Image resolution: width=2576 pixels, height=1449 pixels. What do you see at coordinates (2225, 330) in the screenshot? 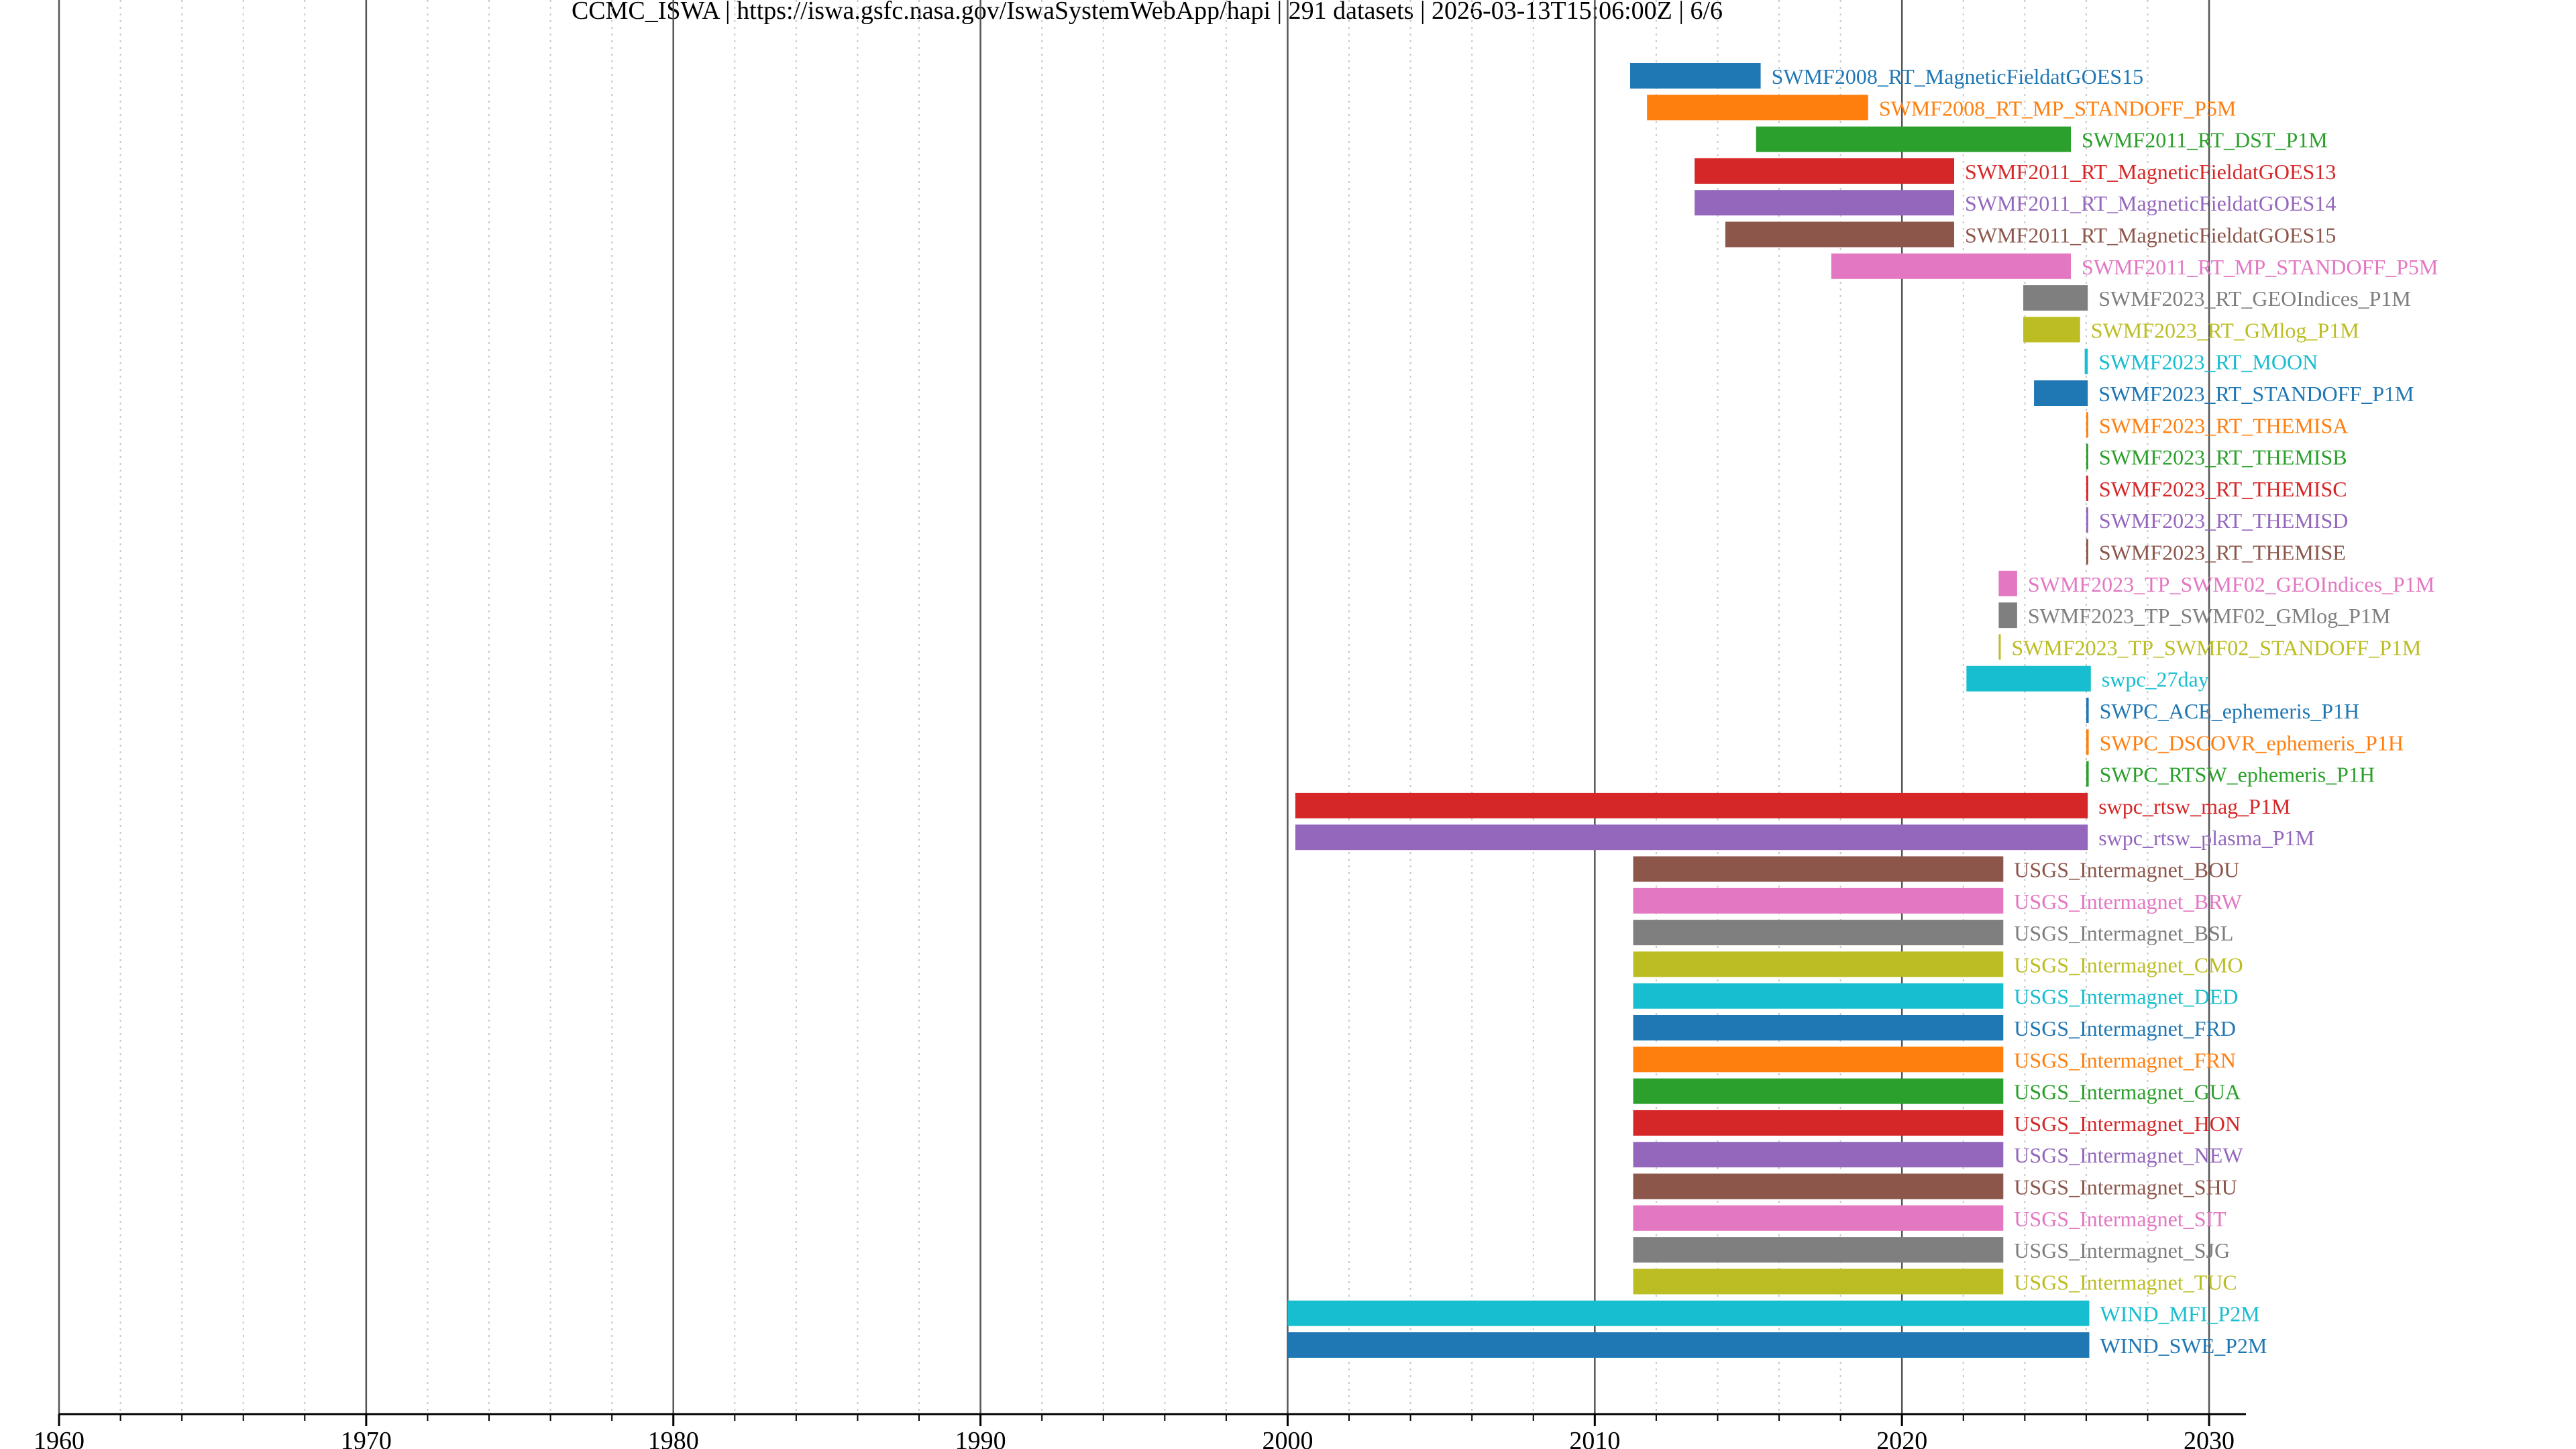
I see `dataset-label: SWMF2023_RT_GMlog_P1M` at bounding box center [2225, 330].